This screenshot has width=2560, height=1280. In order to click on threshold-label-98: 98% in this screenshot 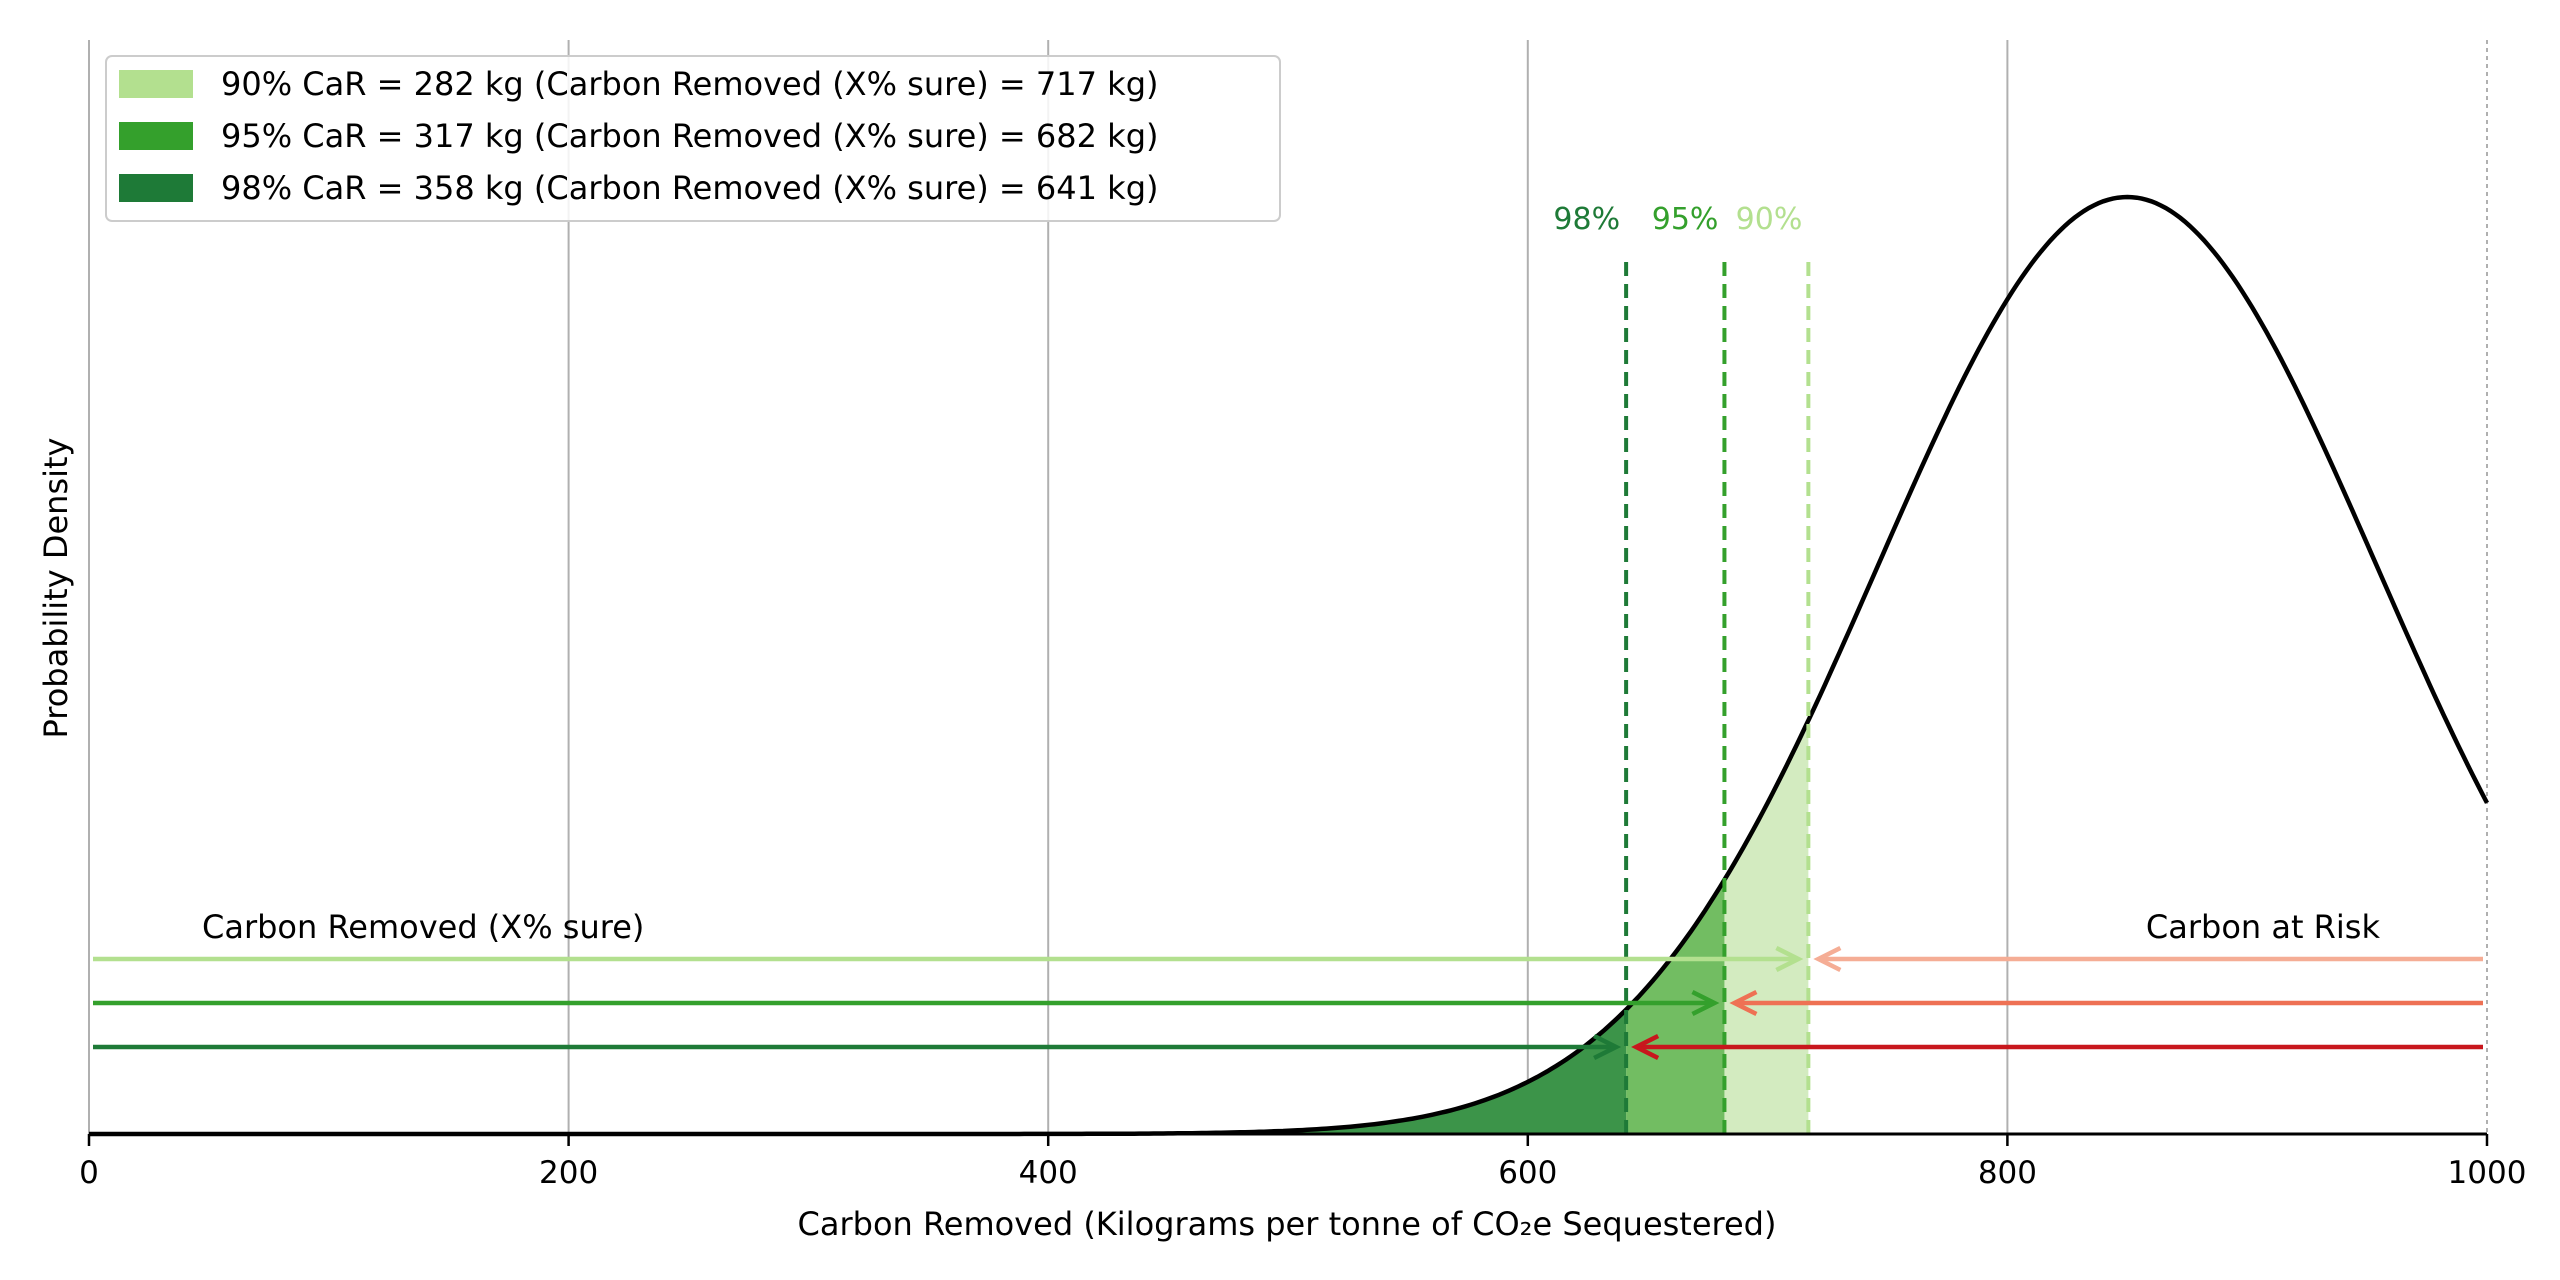, I will do `click(1586, 219)`.